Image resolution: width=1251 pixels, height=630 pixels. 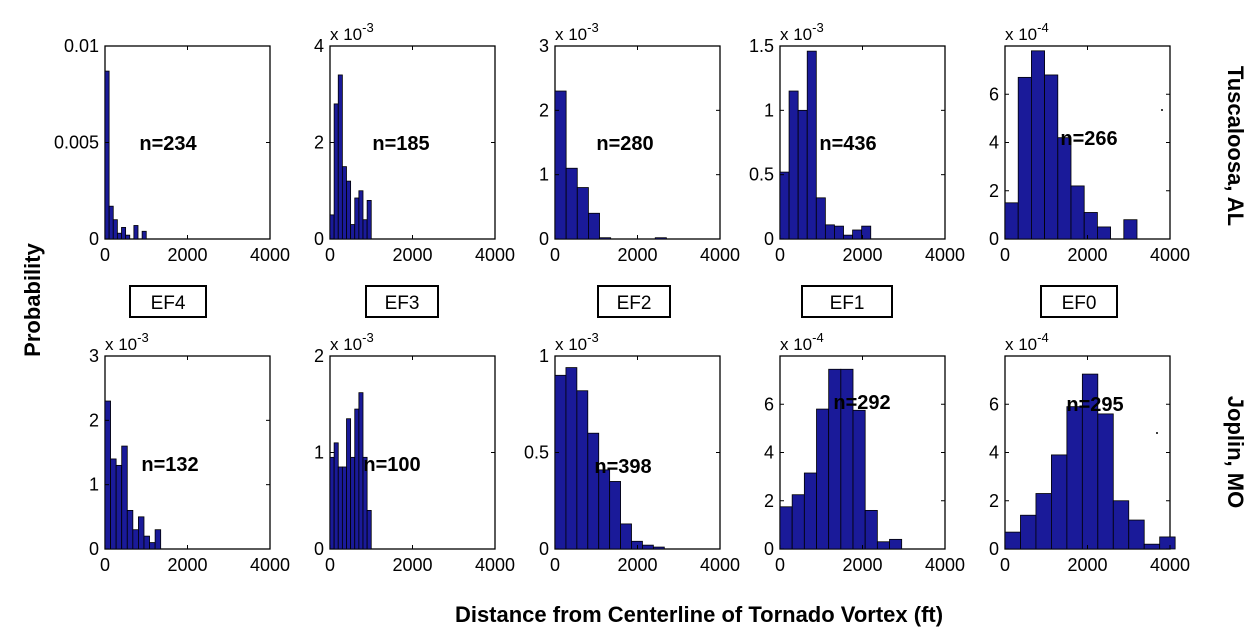 I want to click on subplot-r0-c0: 0 0.005 0.01 0 2000 4000 n=234, so click(x=172, y=150).